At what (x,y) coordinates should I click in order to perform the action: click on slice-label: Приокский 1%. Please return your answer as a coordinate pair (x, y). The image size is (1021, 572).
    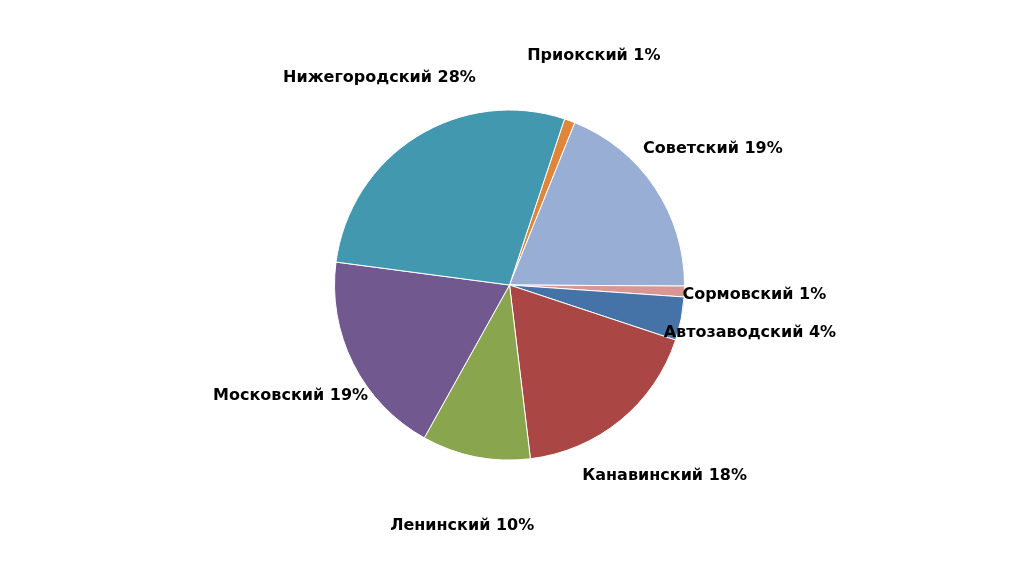
    Looking at the image, I should click on (594, 54).